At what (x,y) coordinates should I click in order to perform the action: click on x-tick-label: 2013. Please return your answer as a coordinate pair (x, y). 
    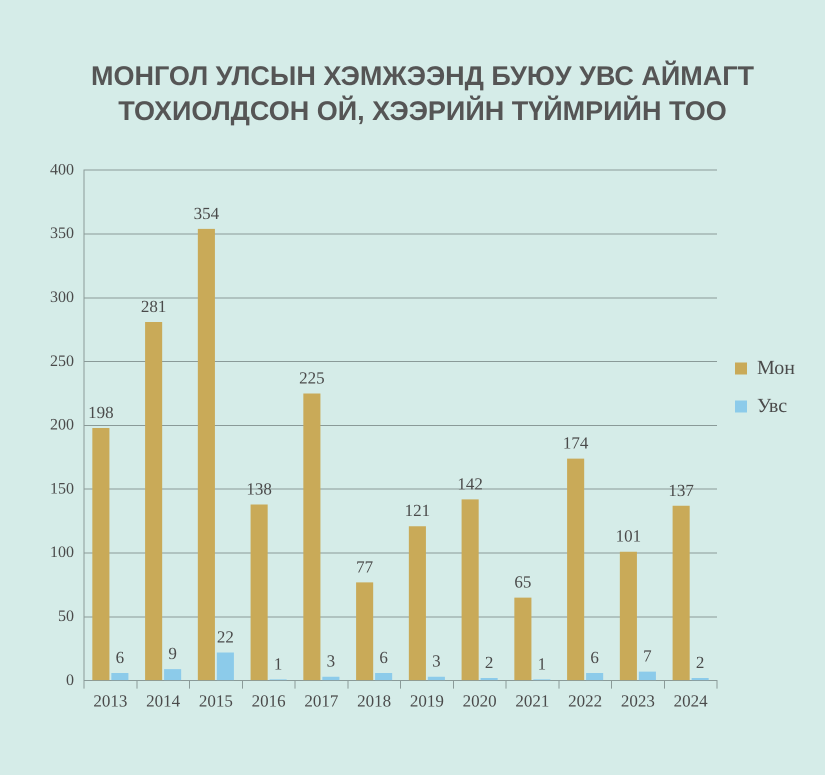
    Looking at the image, I should click on (110, 700).